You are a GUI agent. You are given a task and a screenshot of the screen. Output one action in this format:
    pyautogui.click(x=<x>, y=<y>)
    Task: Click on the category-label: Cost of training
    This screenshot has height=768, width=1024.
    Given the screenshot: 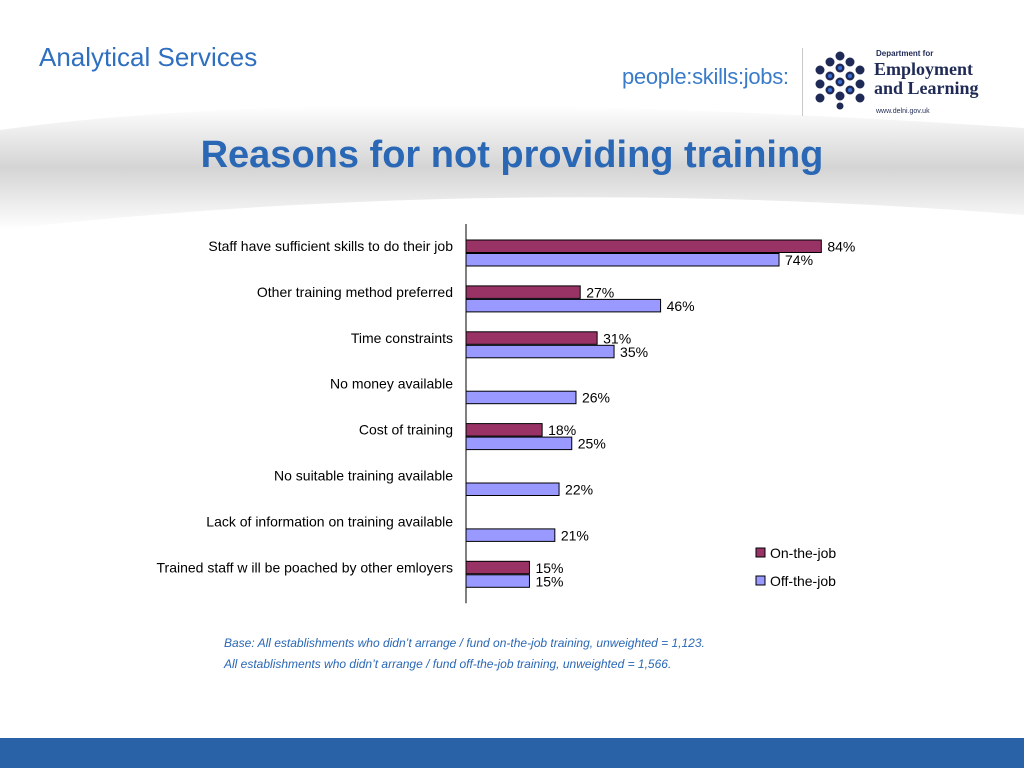 What is the action you would take?
    pyautogui.click(x=406, y=430)
    